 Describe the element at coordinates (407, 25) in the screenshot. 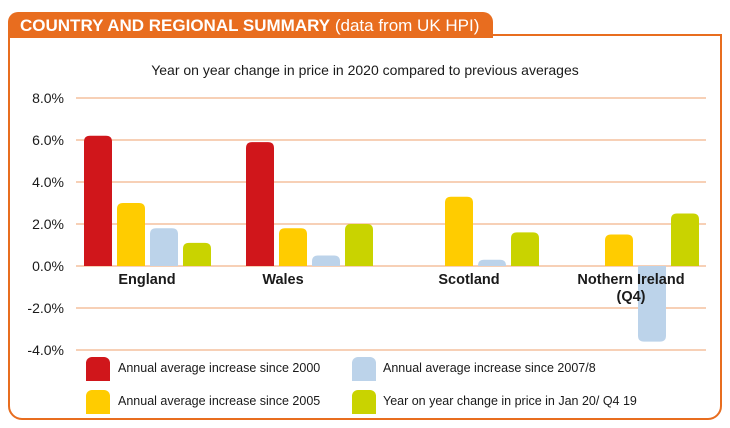

I see `panel-title-source: (data from UK HPI)` at that location.